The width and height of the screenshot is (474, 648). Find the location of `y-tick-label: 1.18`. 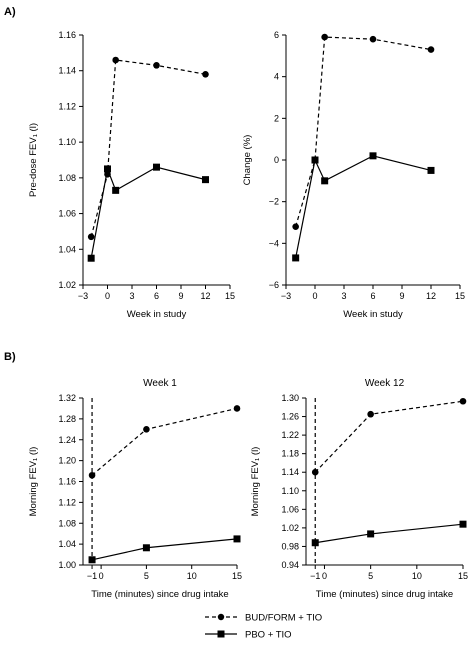

y-tick-label: 1.18 is located at coordinates (290, 454).